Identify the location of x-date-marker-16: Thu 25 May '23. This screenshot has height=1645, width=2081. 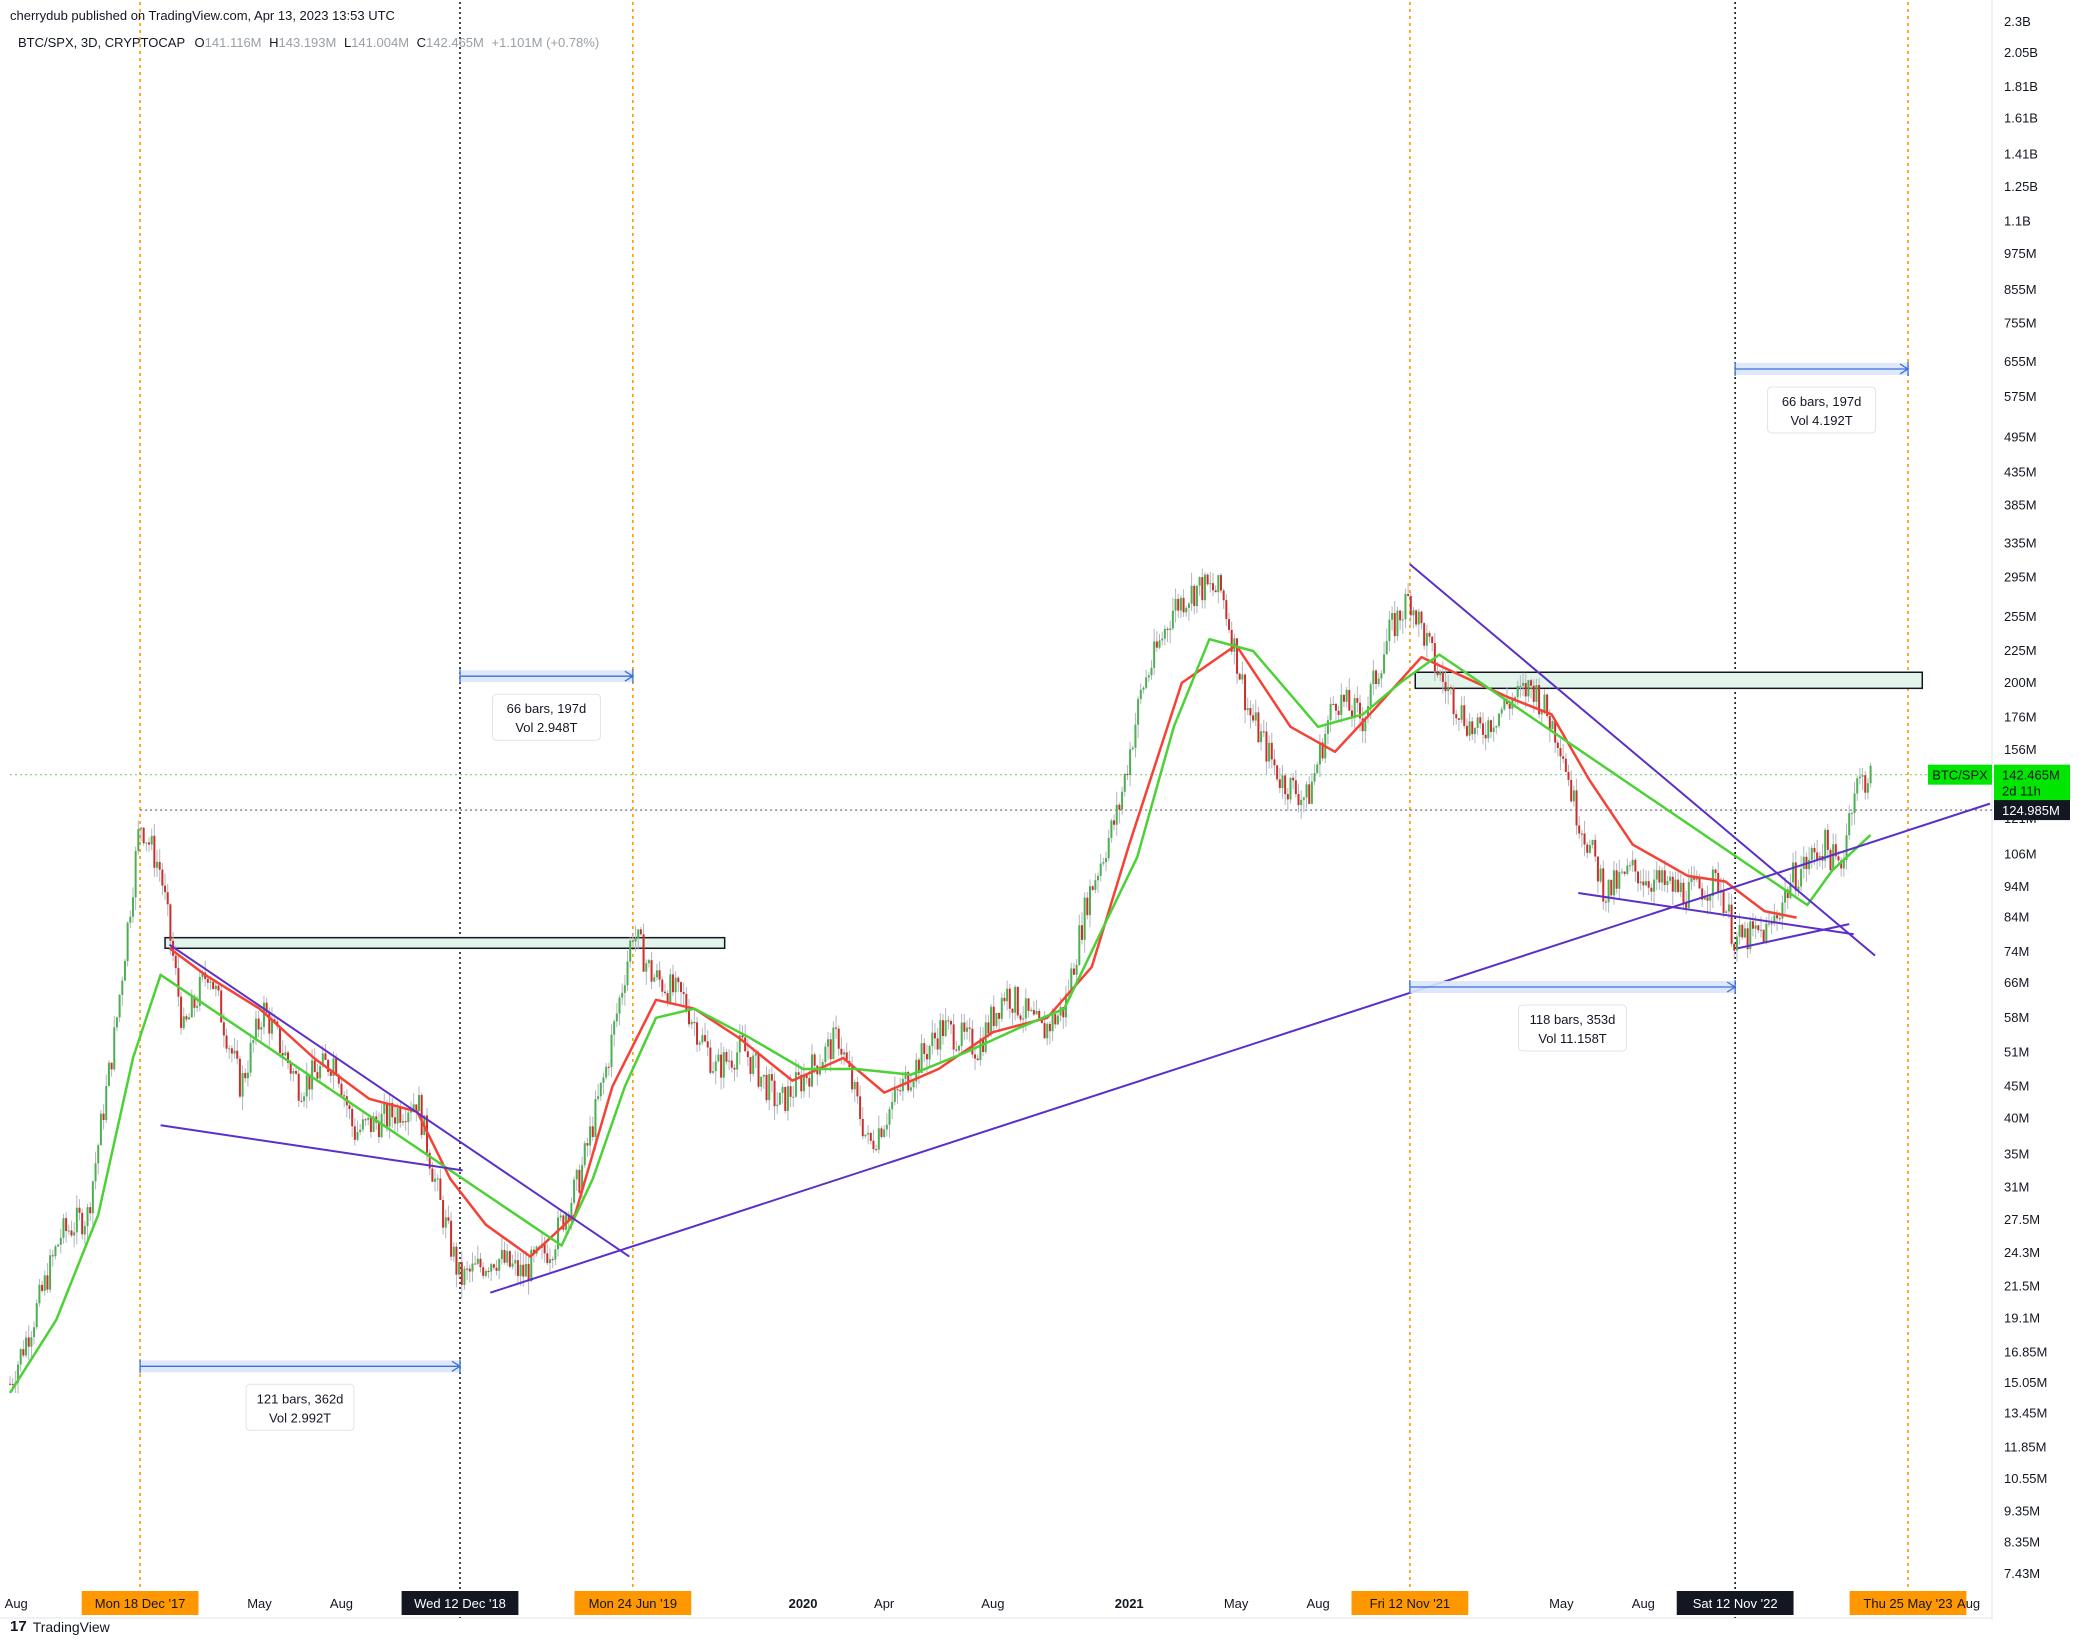
(1908, 1603).